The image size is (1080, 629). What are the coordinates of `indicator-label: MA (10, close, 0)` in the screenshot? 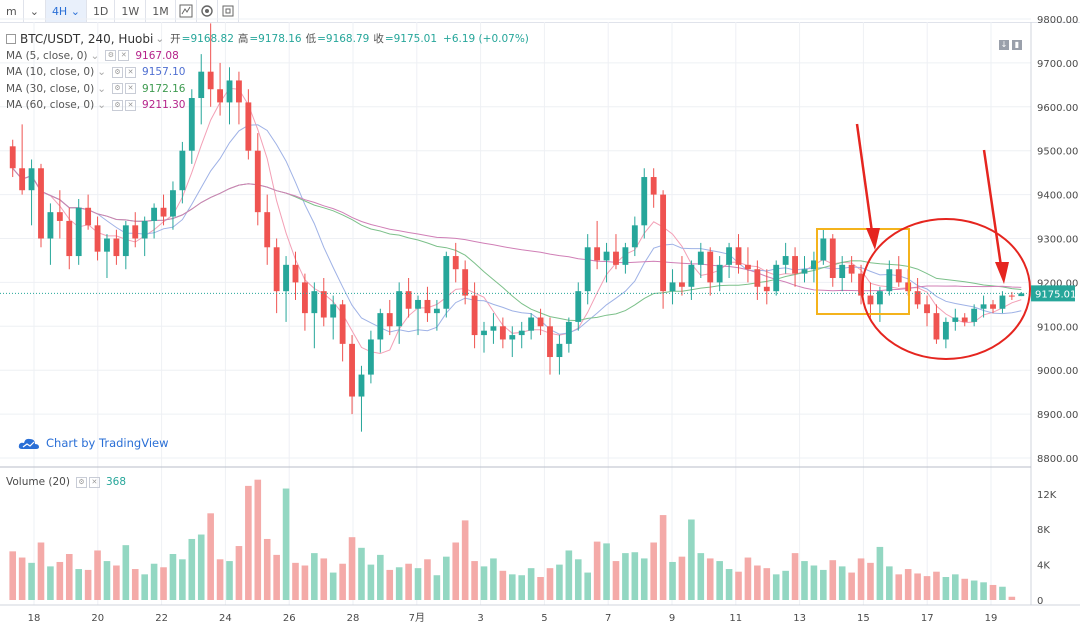 It's located at (50, 72).